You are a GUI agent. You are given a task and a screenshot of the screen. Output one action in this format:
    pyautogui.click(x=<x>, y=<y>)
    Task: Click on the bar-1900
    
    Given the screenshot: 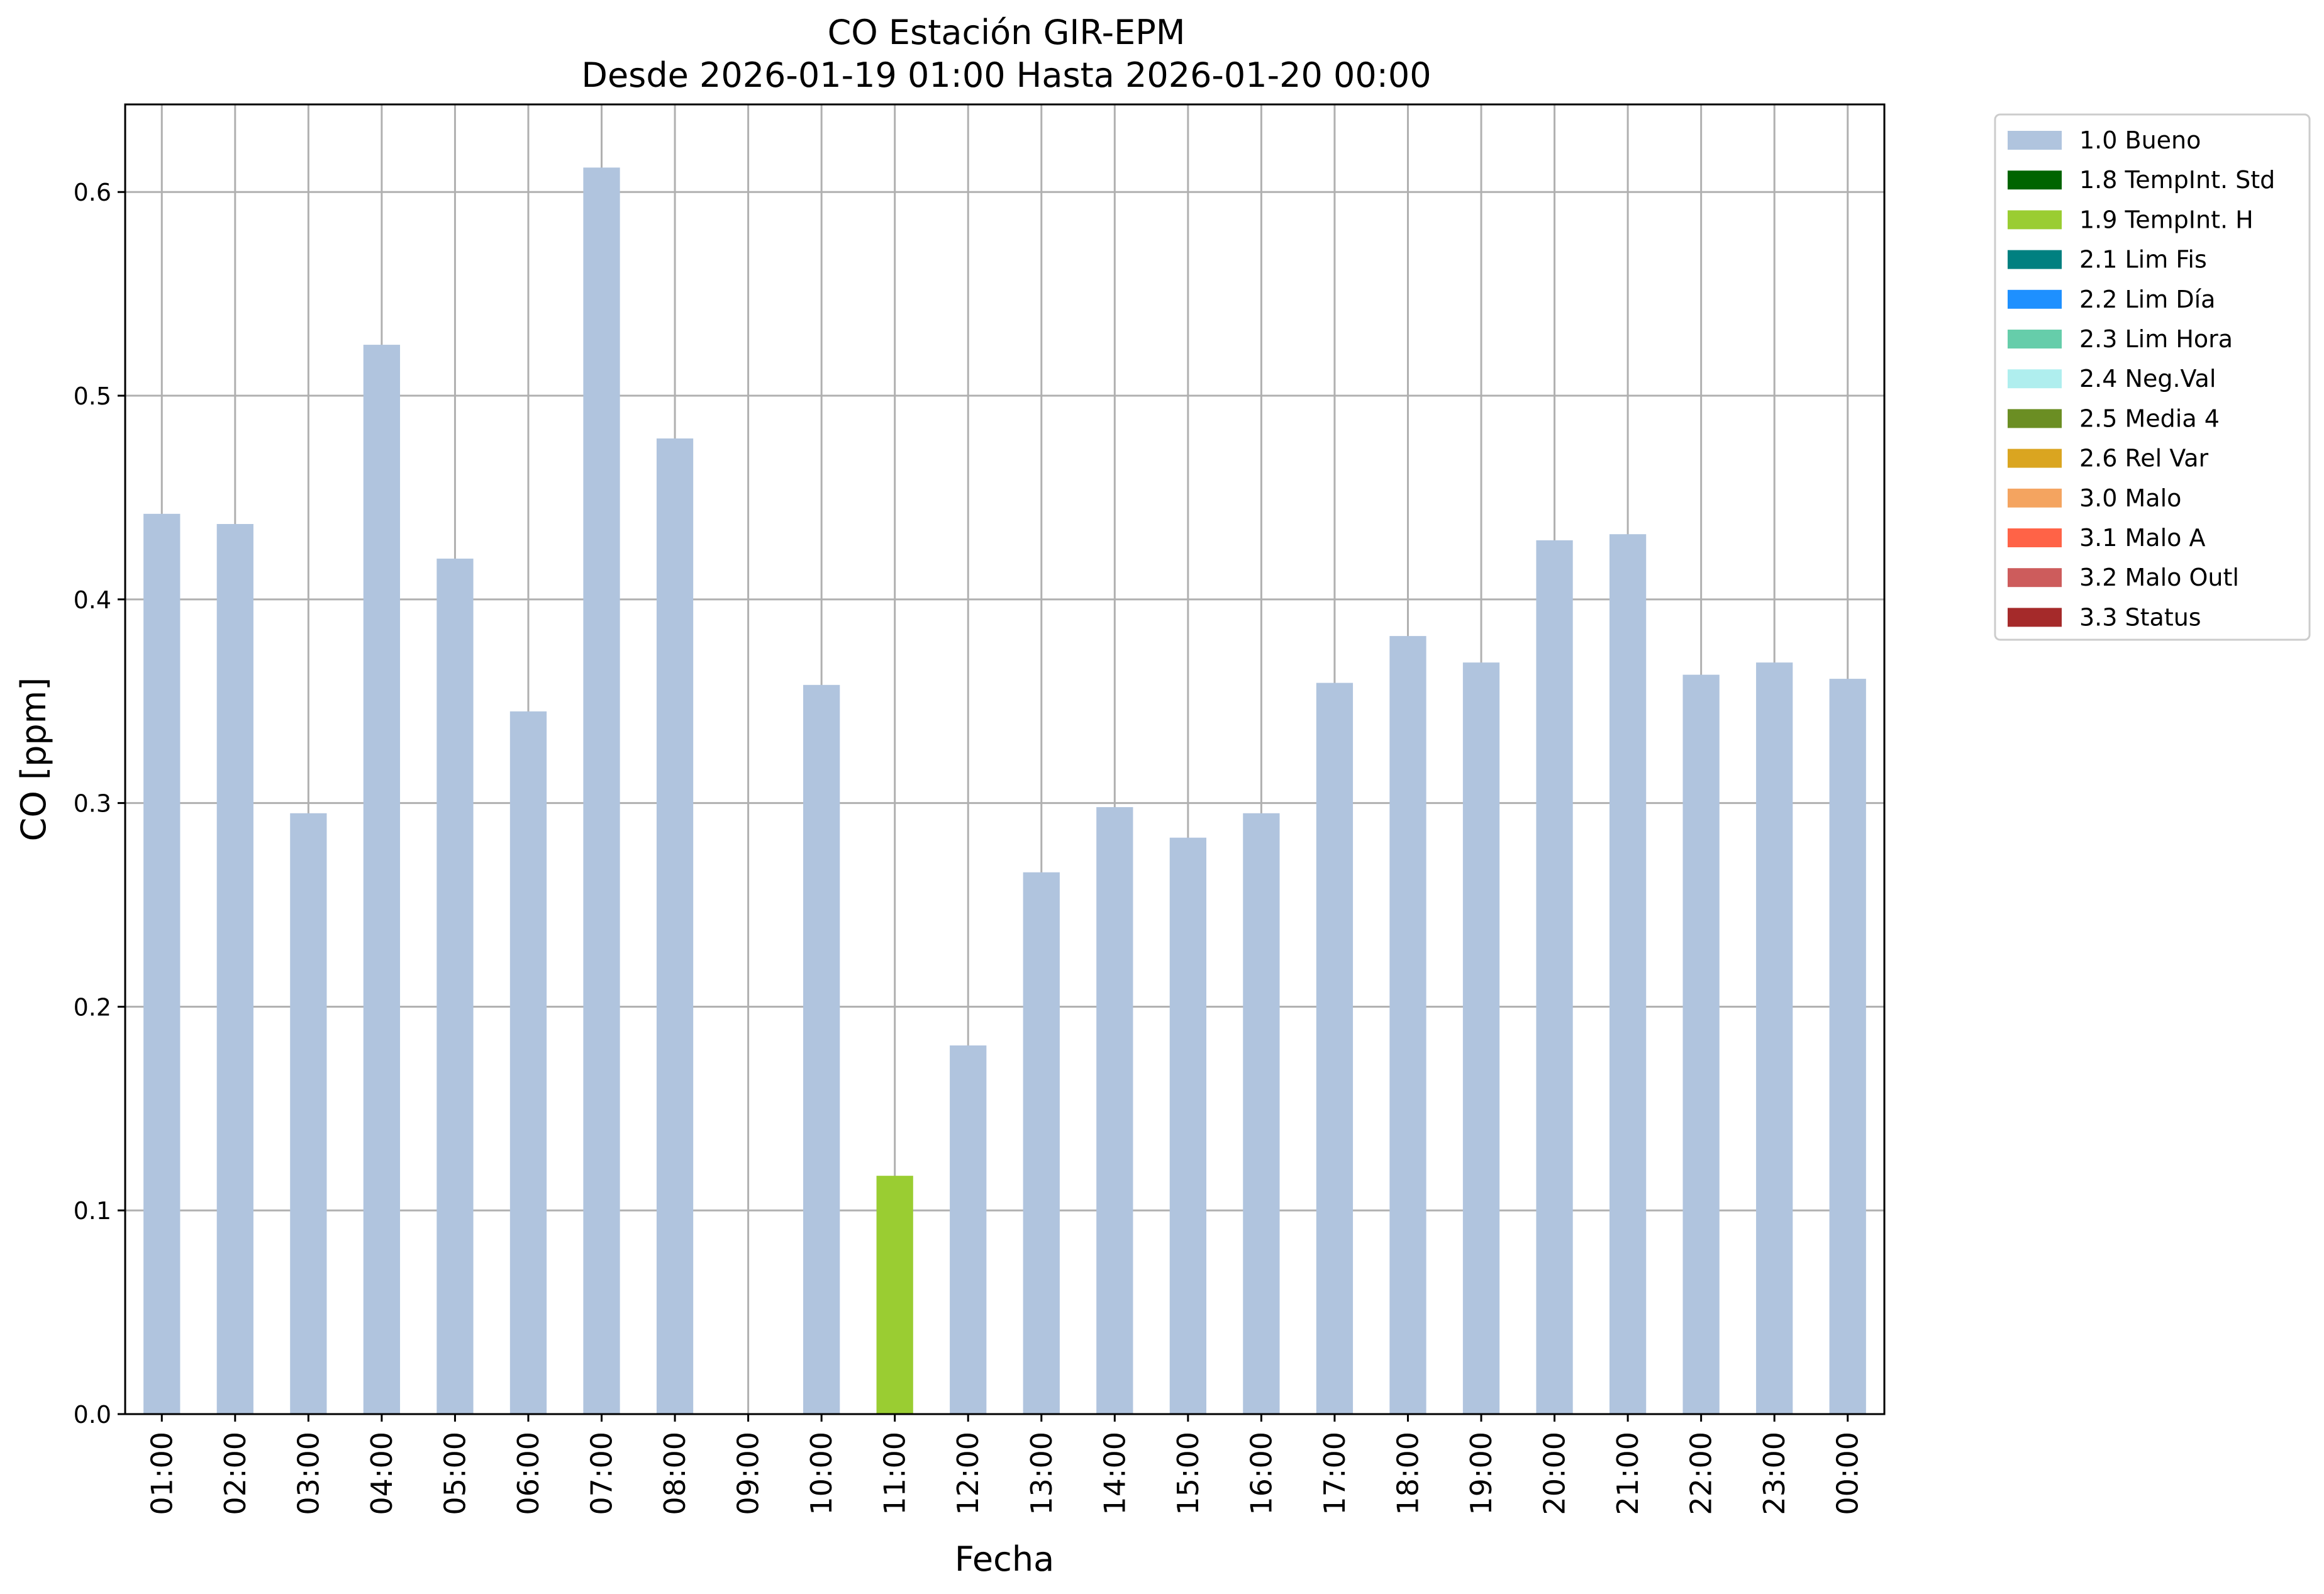 What is the action you would take?
    pyautogui.click(x=1481, y=1038)
    